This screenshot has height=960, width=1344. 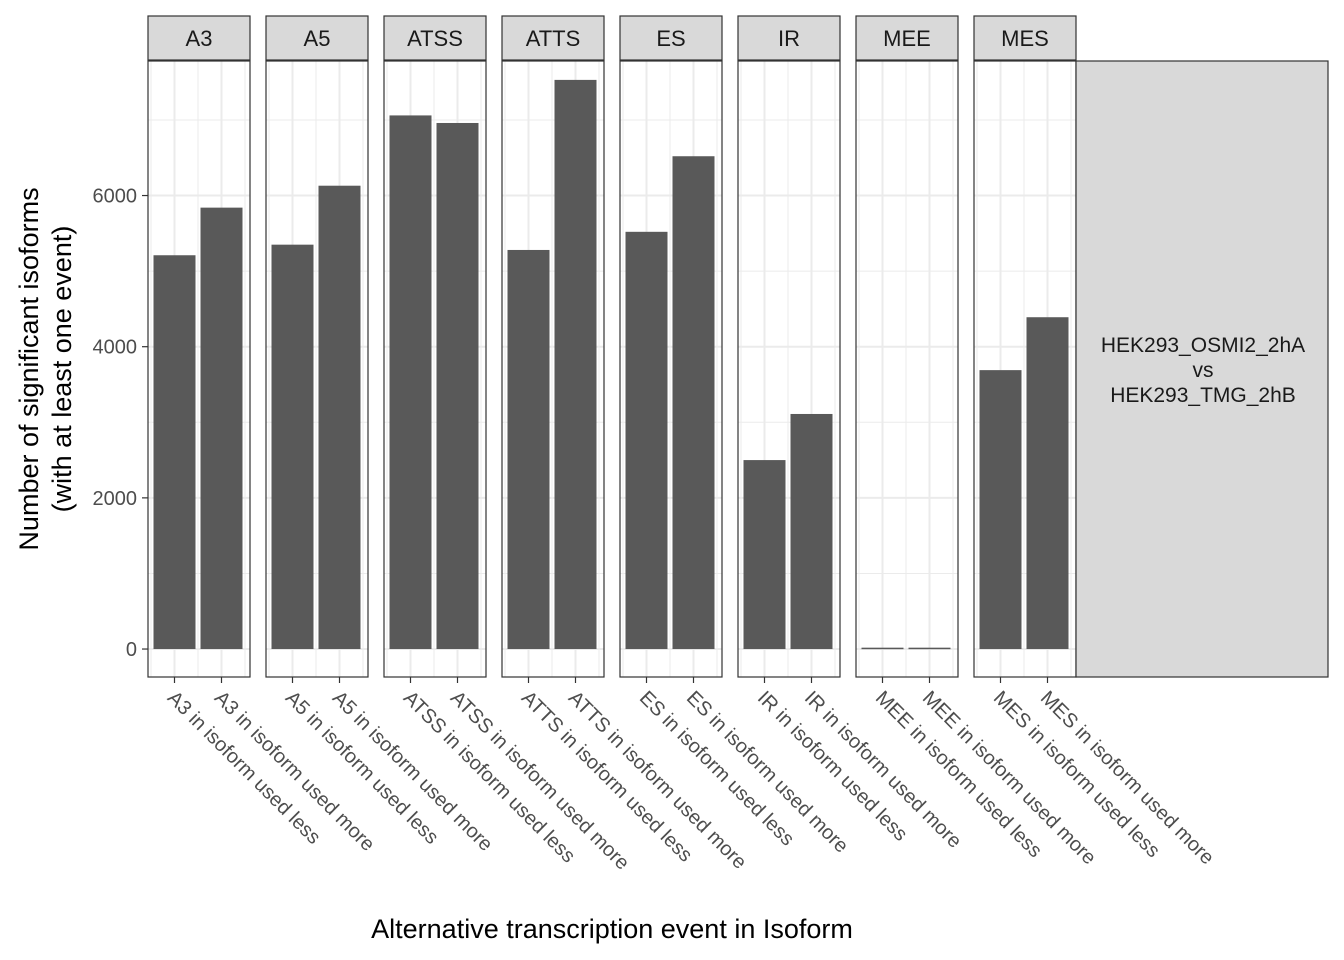 I want to click on bar-mee-less, so click(x=882, y=648).